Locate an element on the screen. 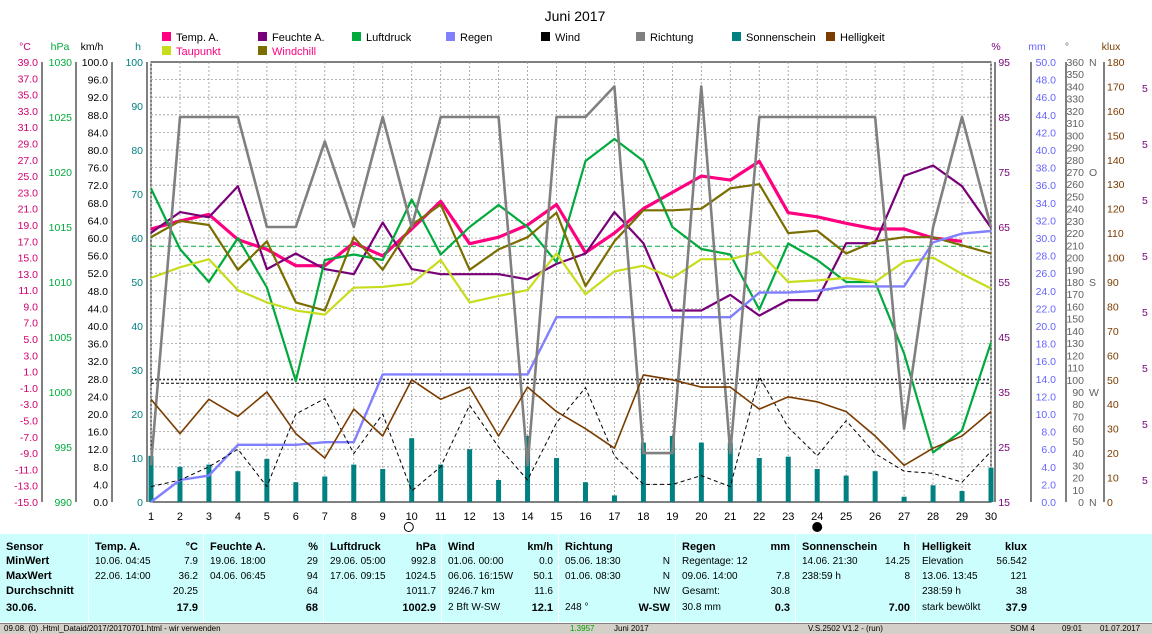 The height and width of the screenshot is (634, 1152). x-tick-label: 6 is located at coordinates (296, 517).